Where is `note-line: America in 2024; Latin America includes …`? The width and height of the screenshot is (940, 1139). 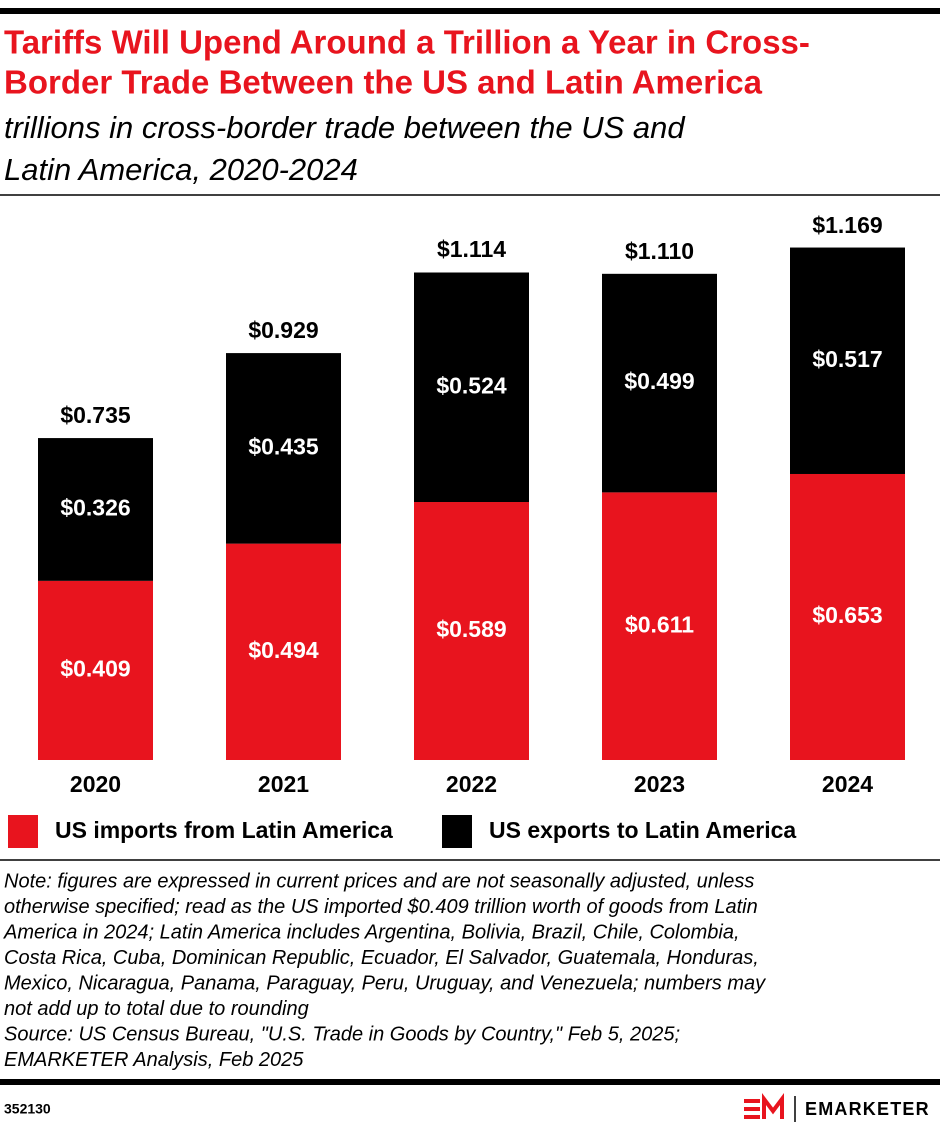
note-line: America in 2024; Latin America includes … is located at coordinates (371, 932).